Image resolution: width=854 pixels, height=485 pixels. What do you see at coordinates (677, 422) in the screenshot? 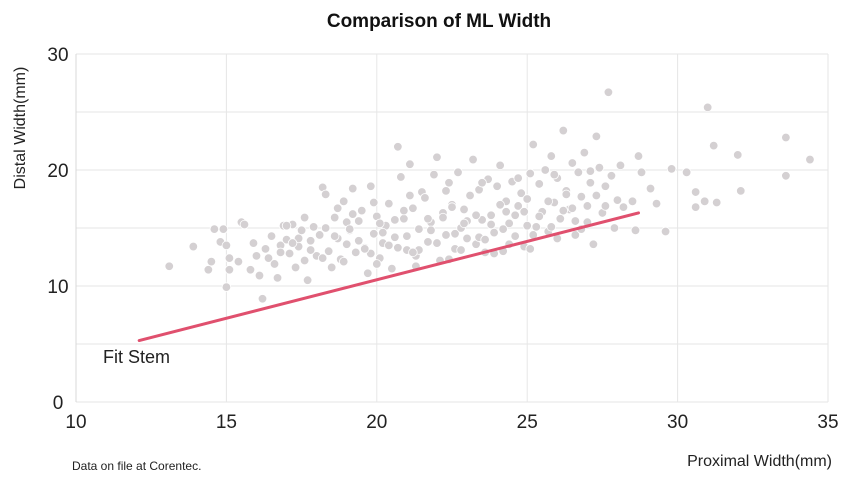
I see `x-tick-label: 30` at bounding box center [677, 422].